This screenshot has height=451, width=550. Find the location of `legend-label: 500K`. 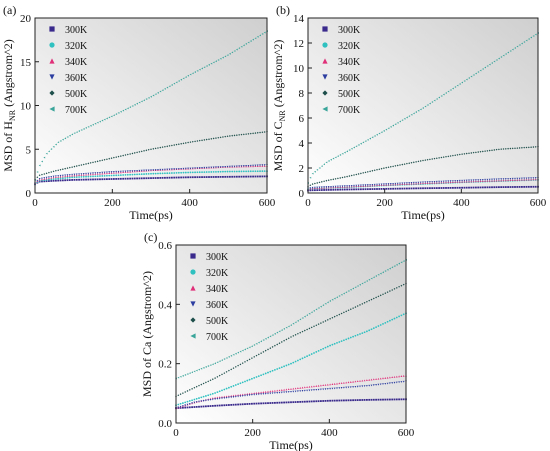

legend-label: 500K is located at coordinates (349, 94).